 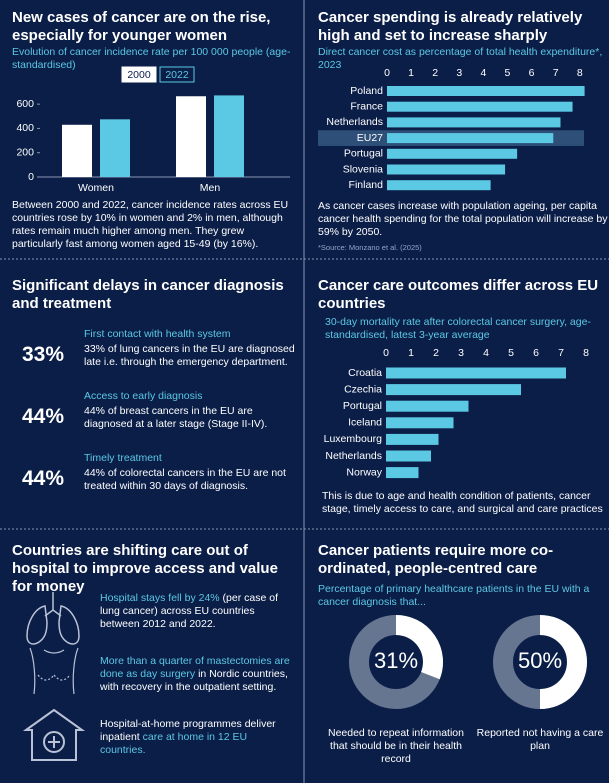 I want to click on y-tick-label: Slovenia, so click(x=363, y=169).